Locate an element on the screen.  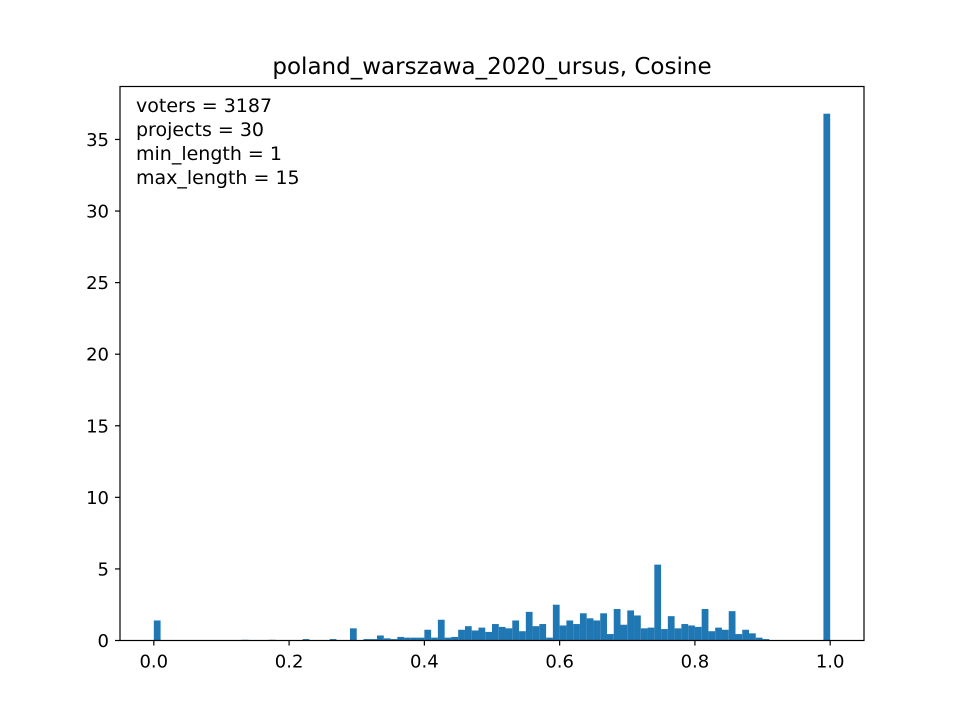
y-tick-label: 20 is located at coordinates (97, 355).